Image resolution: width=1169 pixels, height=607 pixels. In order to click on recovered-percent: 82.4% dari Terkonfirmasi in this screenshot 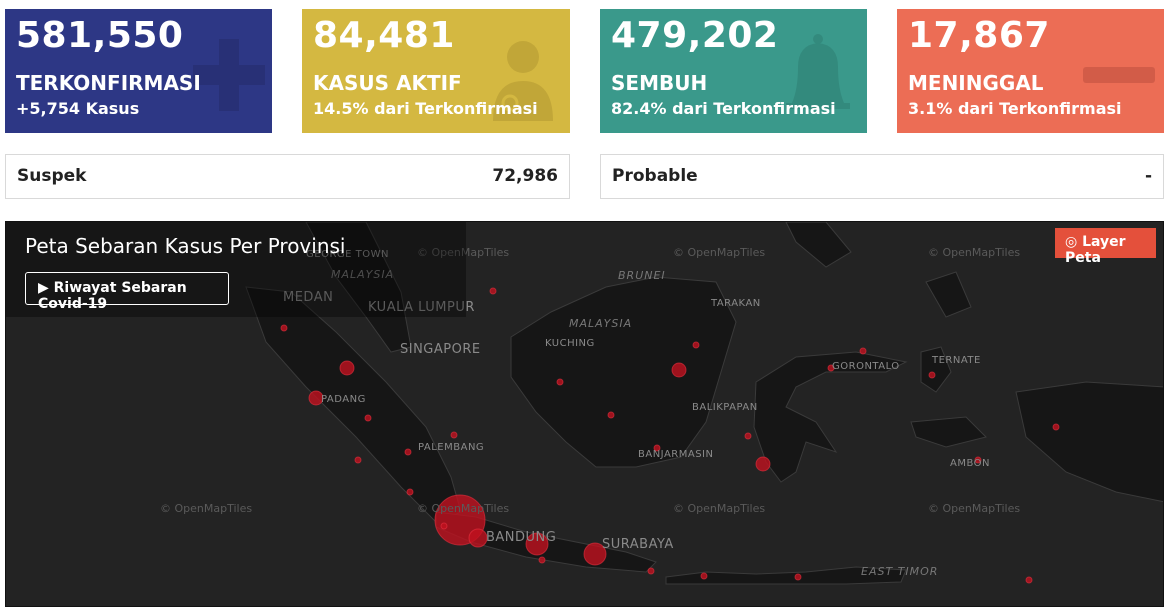, I will do `click(723, 108)`.